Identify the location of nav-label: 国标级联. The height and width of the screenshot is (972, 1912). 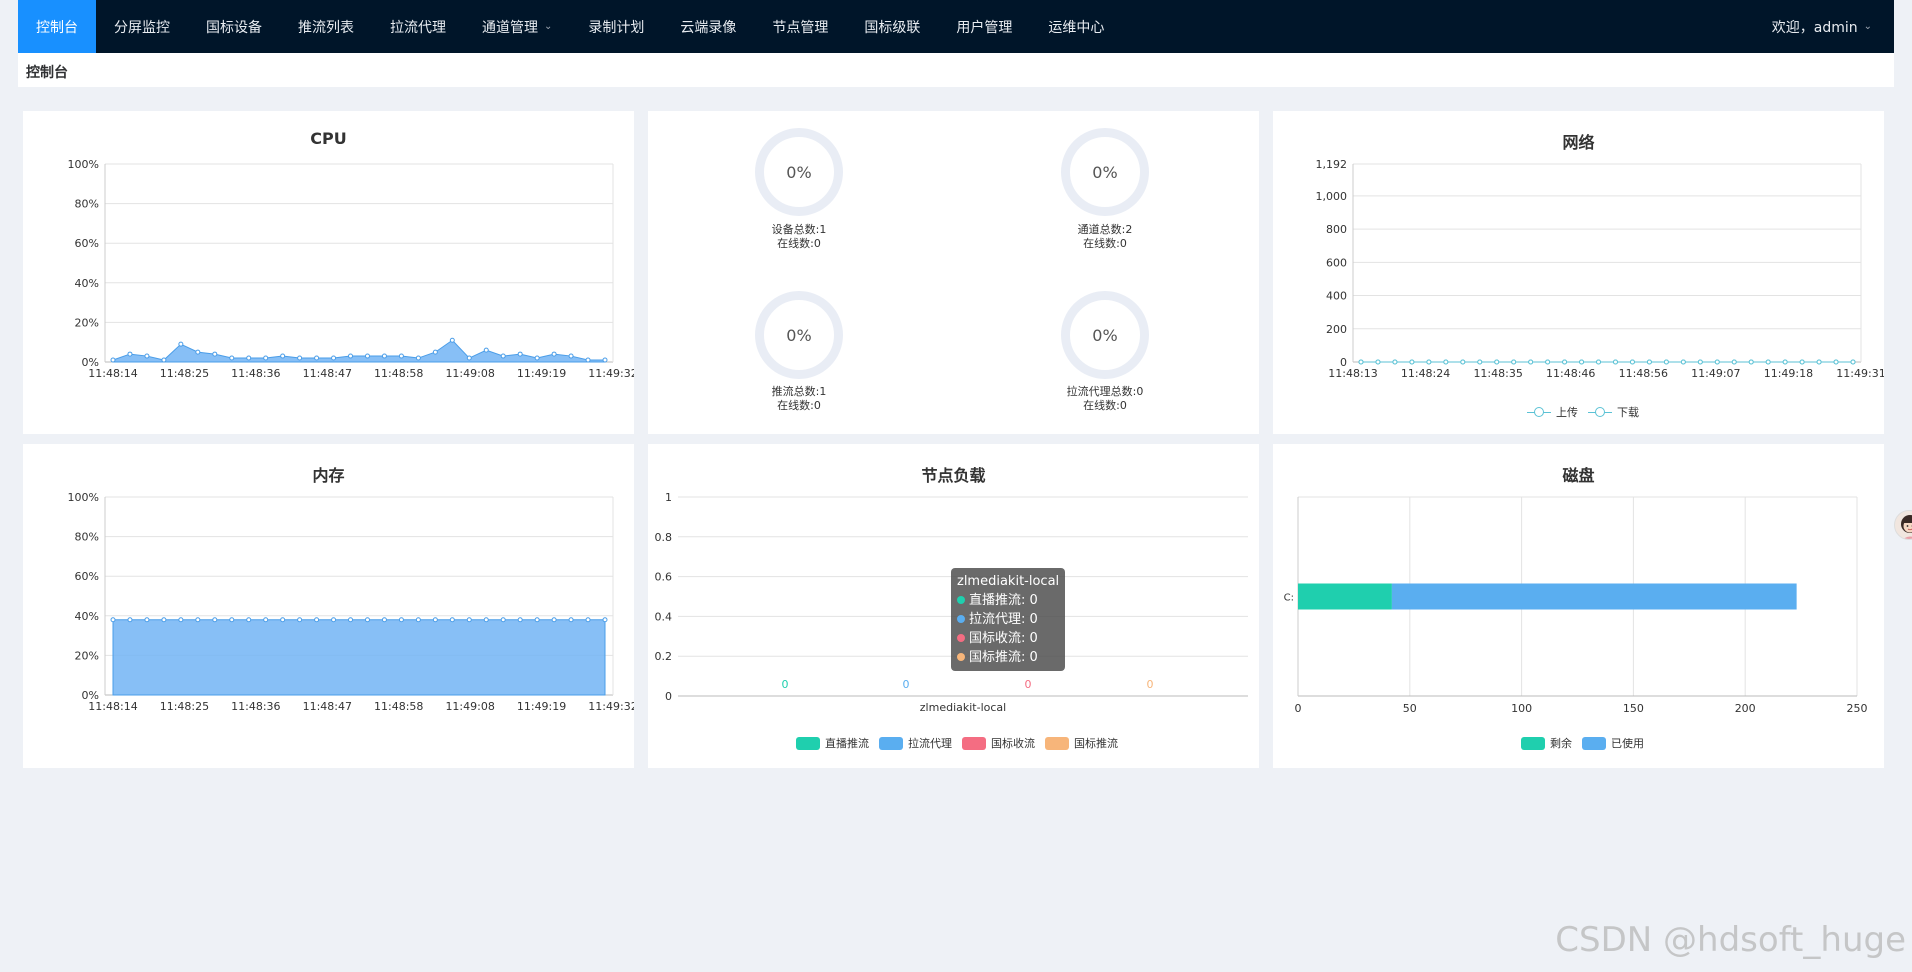
(892, 27).